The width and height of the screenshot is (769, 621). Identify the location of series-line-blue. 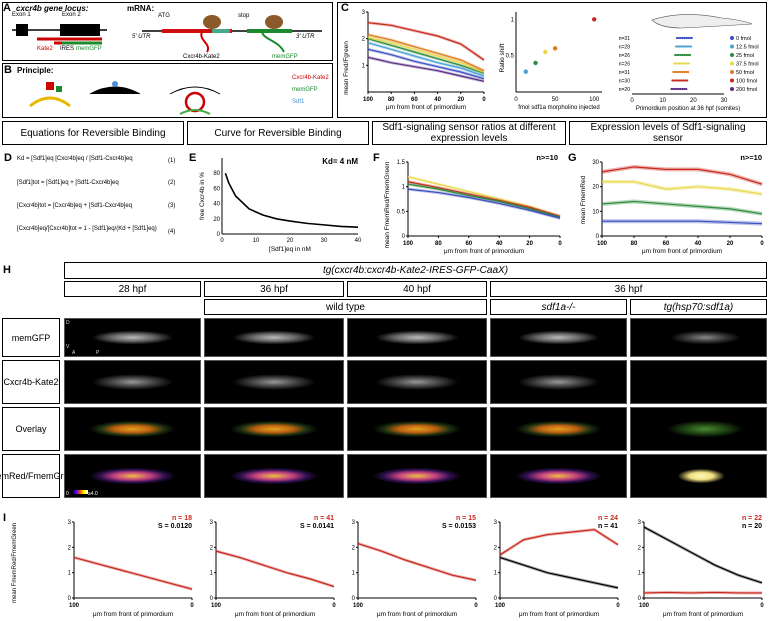
(484, 203).